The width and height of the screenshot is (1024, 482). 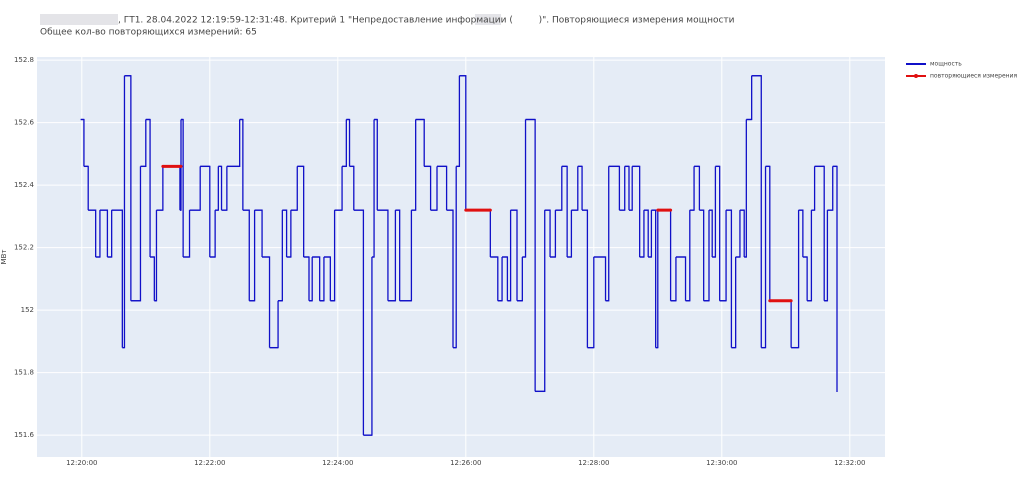 What do you see at coordinates (849, 463) in the screenshot?
I see `x-tick-label: 12:32:00` at bounding box center [849, 463].